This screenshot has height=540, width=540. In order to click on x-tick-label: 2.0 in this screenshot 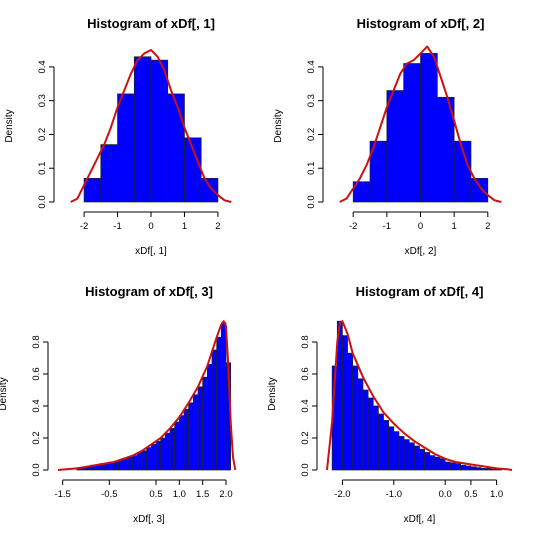, I will do `click(225, 494)`.